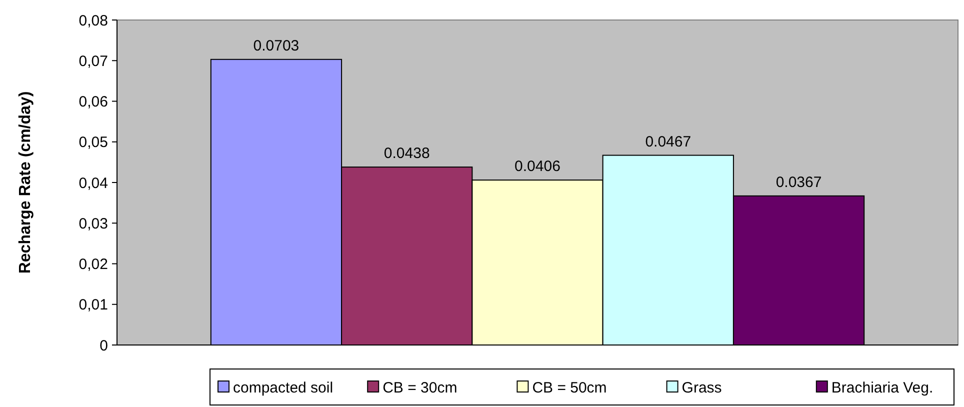 This screenshot has width=964, height=407. I want to click on data-label: 0.0703, so click(276, 45).